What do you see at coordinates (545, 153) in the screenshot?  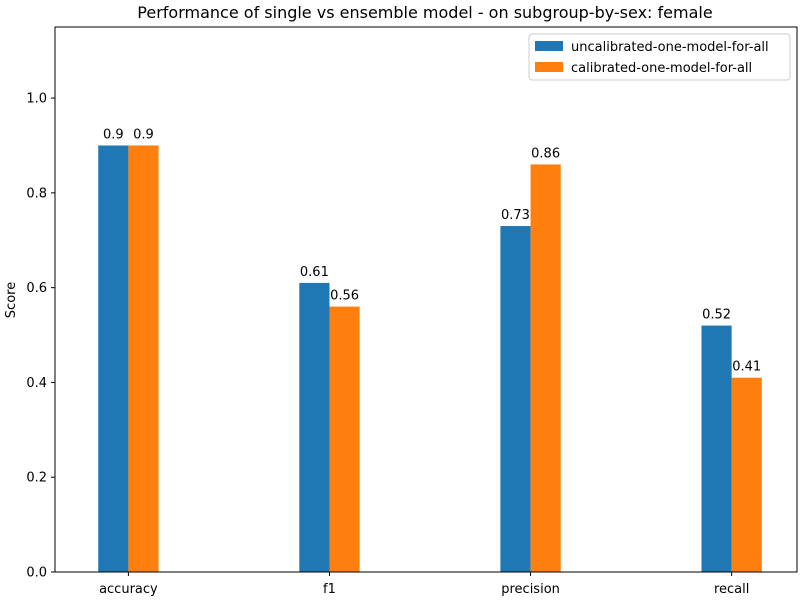 I see `bar-value-label: 0.86` at bounding box center [545, 153].